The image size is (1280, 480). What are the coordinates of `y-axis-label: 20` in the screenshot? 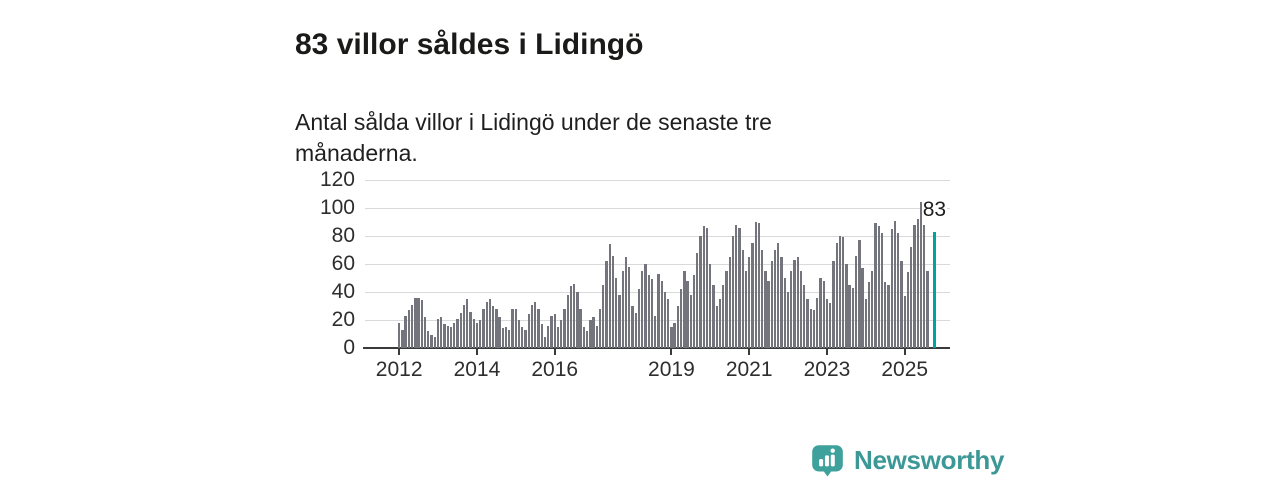 It's located at (343, 319).